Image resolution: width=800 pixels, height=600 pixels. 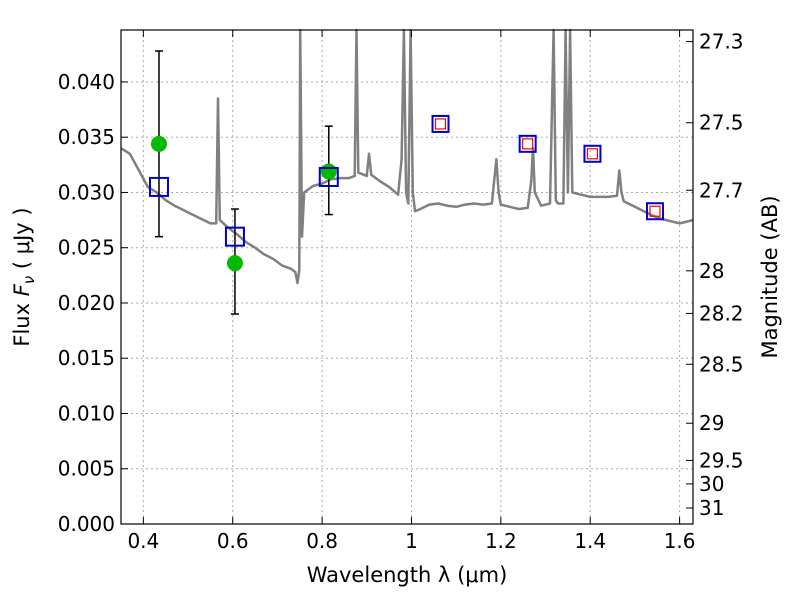 I want to click on y-axis-label-right: ( μJy ), so click(x=22, y=241).